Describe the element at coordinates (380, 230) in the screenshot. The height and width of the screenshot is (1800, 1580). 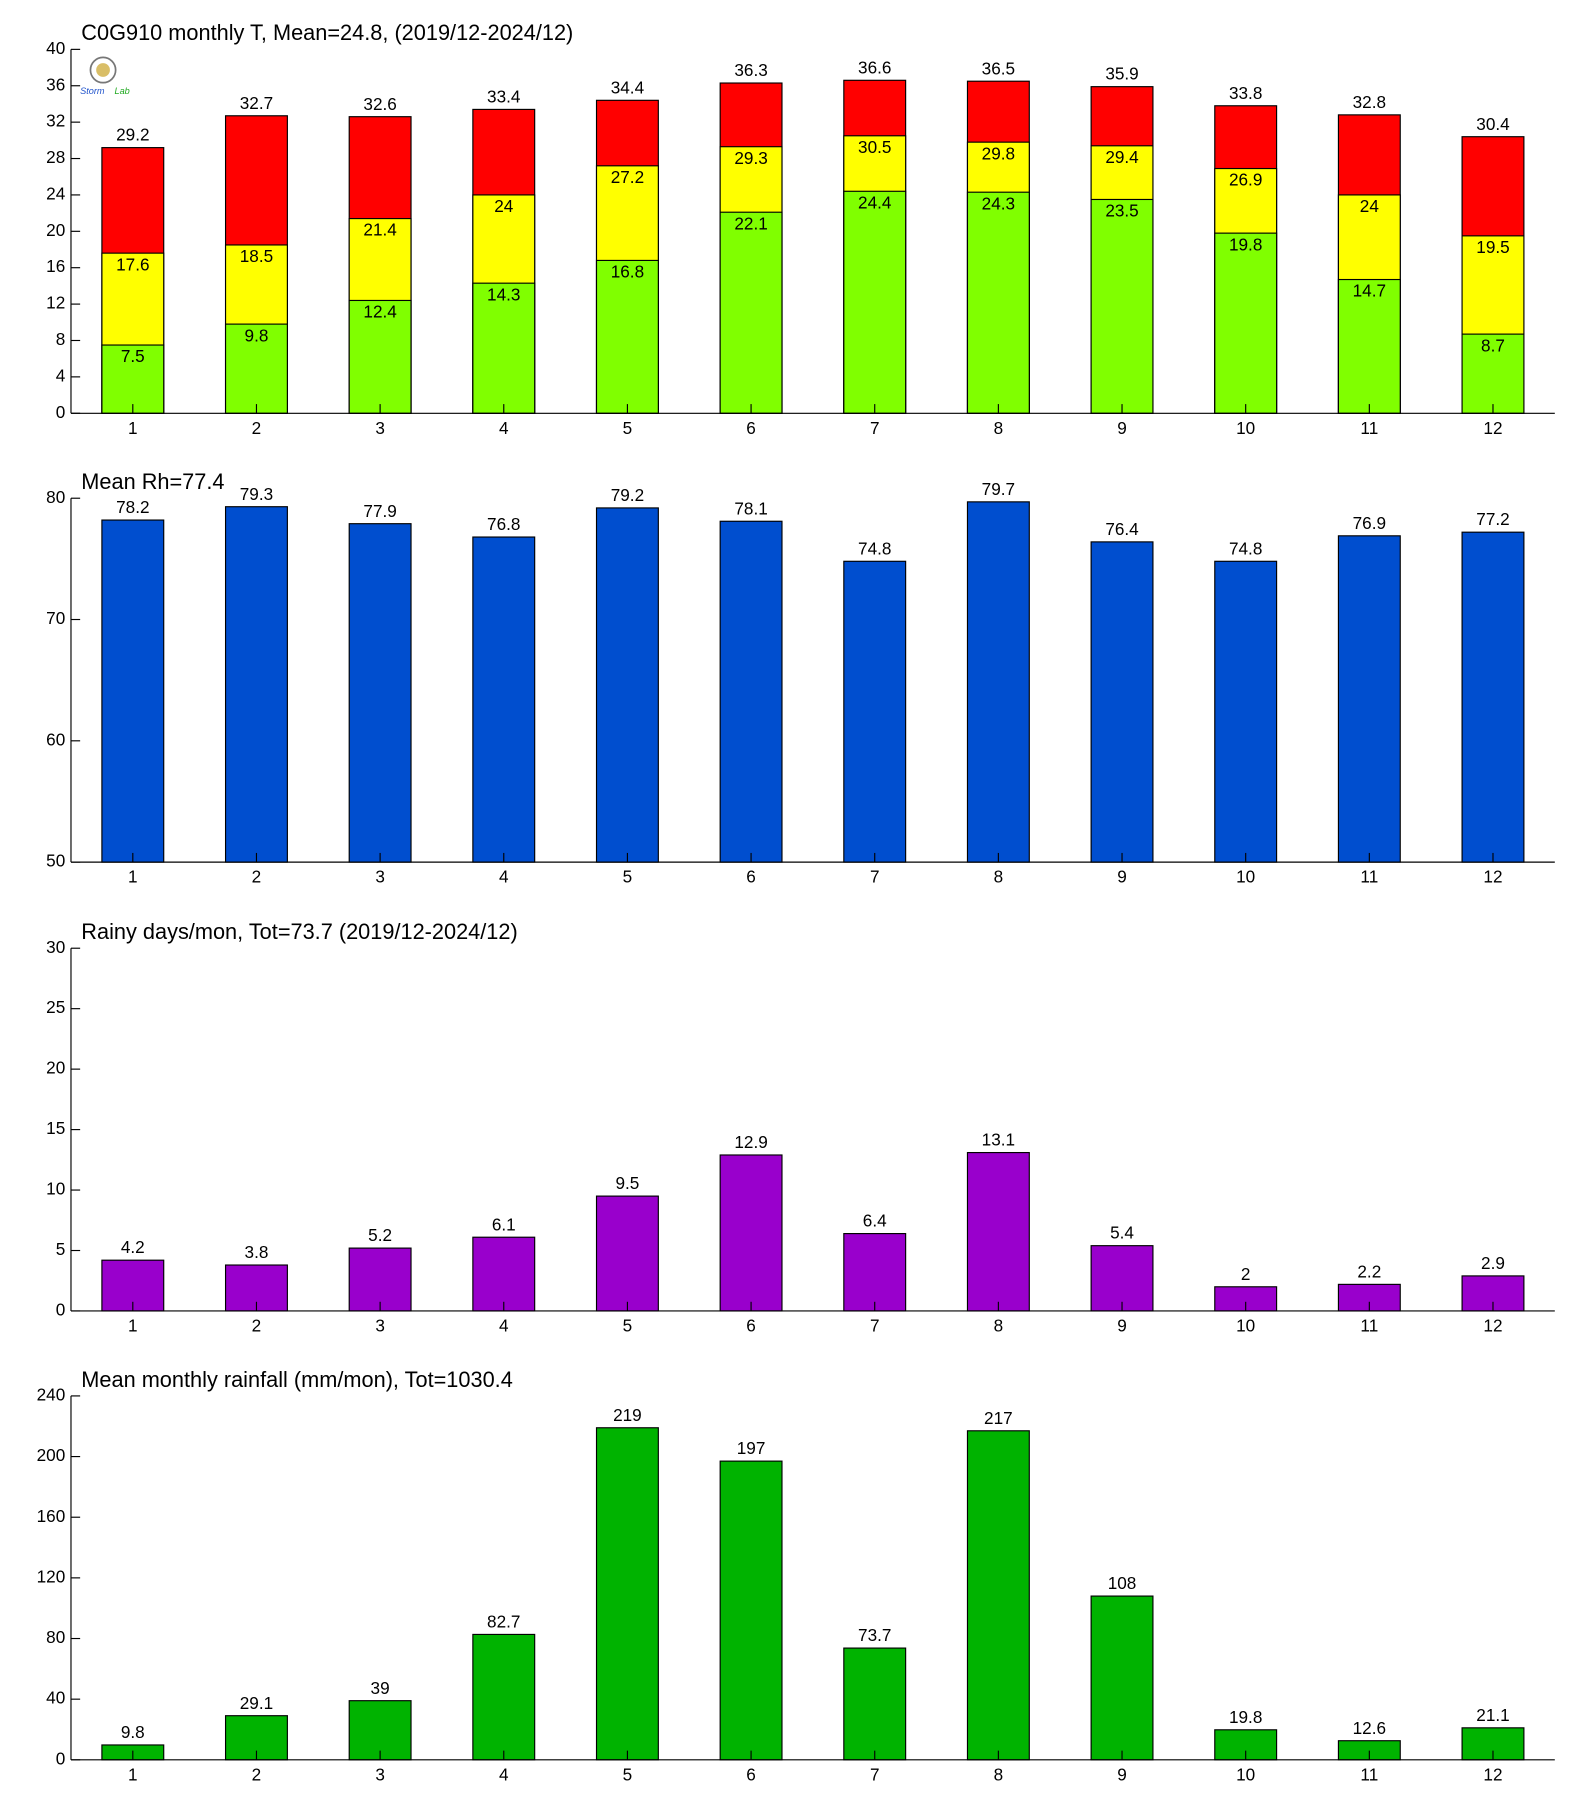
I see `value-label: 21.4` at that location.